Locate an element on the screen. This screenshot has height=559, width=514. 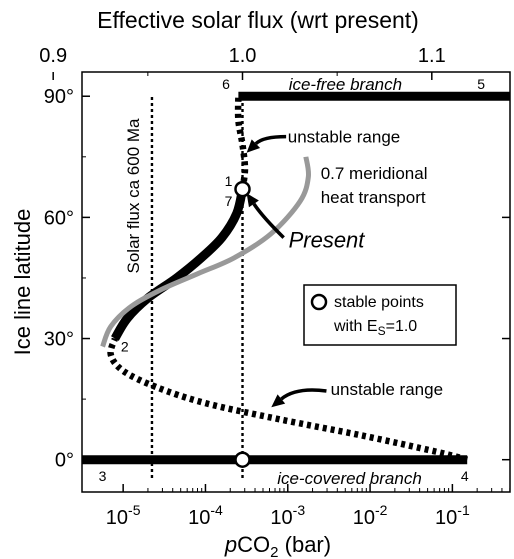
top-axis-title: Effective solar flux (wrt present) is located at coordinates (258, 20).